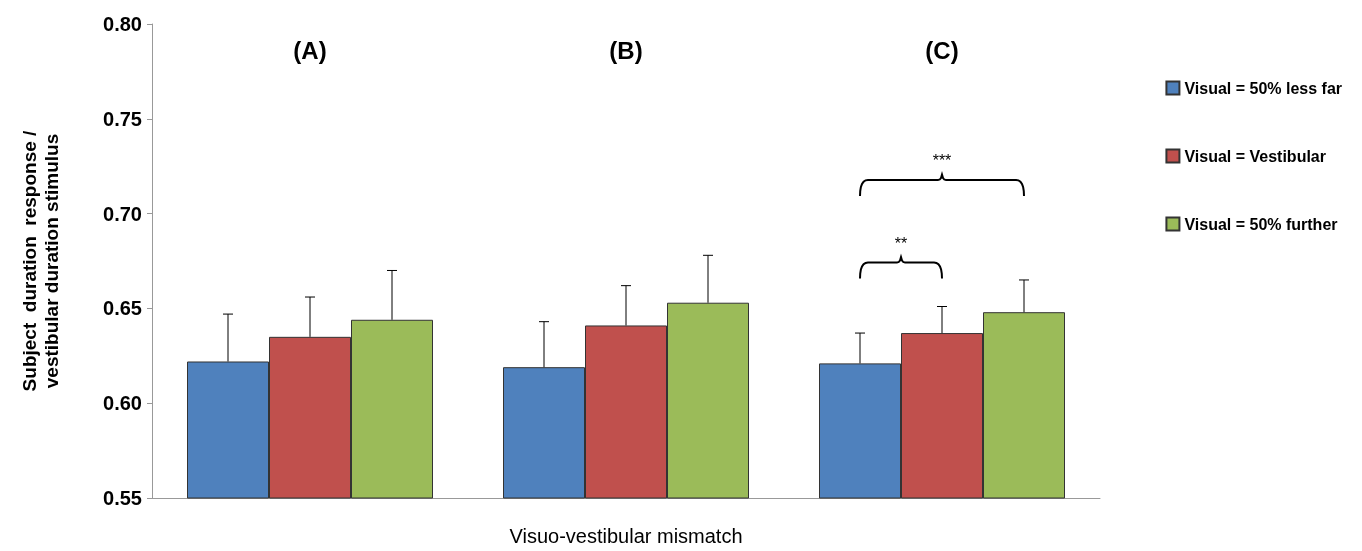  What do you see at coordinates (626, 50) in the screenshot?
I see `x-tick-label: (B)` at bounding box center [626, 50].